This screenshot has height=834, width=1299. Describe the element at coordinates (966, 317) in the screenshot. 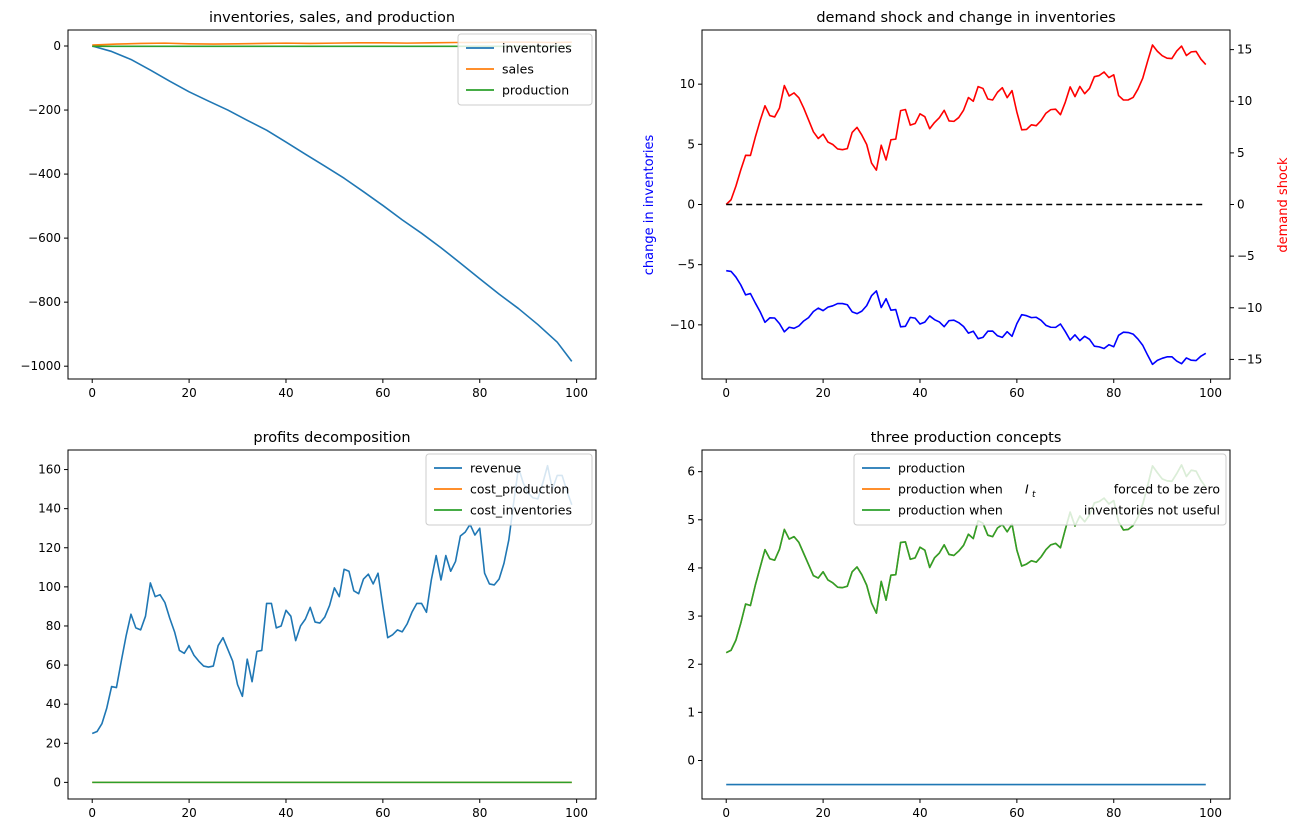

I see `panel-2-series-1-line` at that location.